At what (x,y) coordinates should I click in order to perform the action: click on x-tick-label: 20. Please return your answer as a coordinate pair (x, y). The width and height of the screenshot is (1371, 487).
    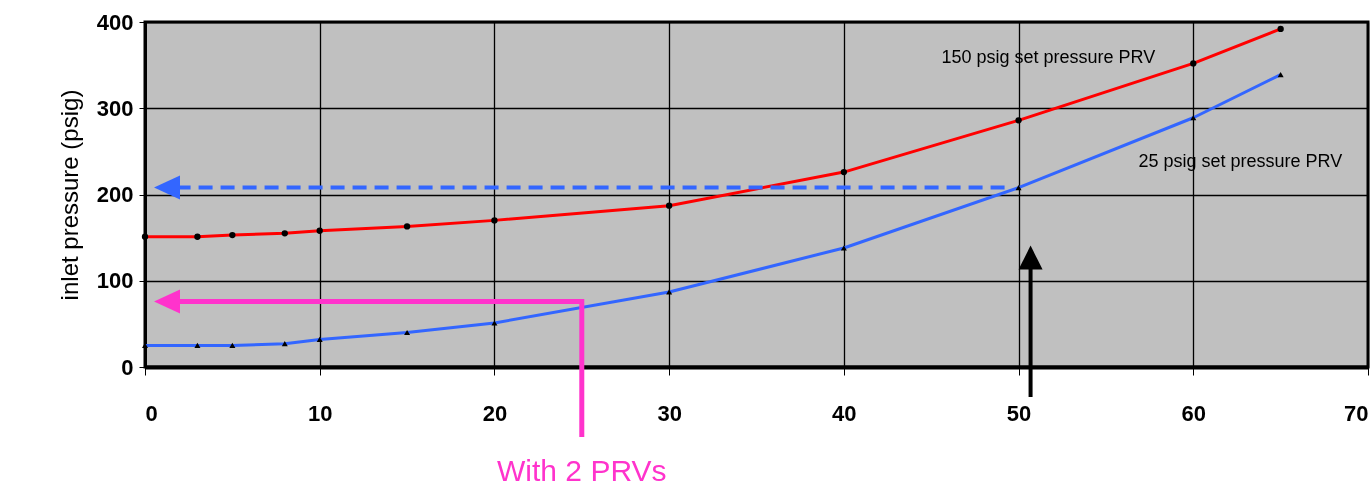
    Looking at the image, I should click on (495, 413).